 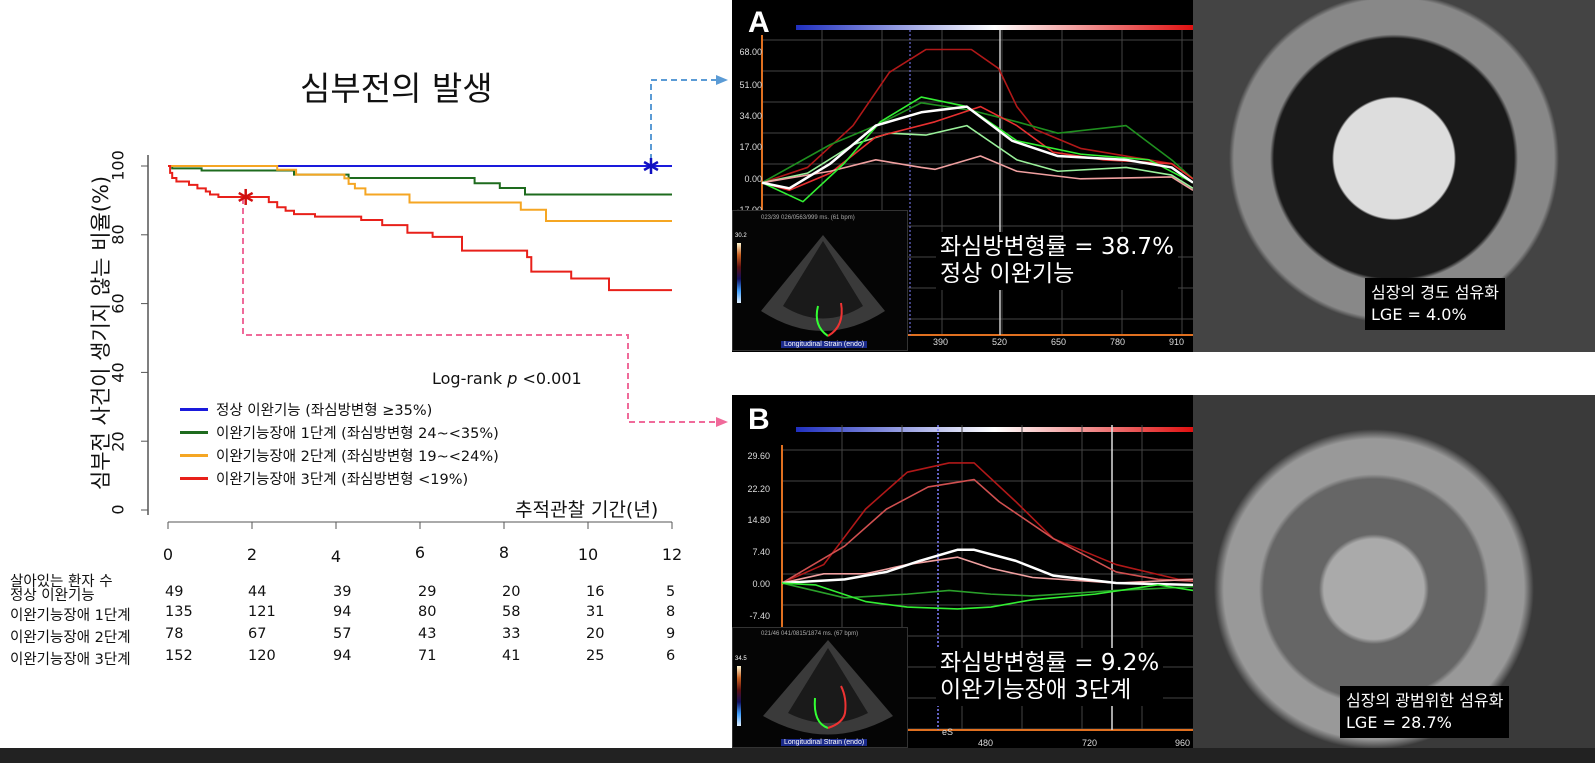 I want to click on risk-cell: 39, so click(x=342, y=592).